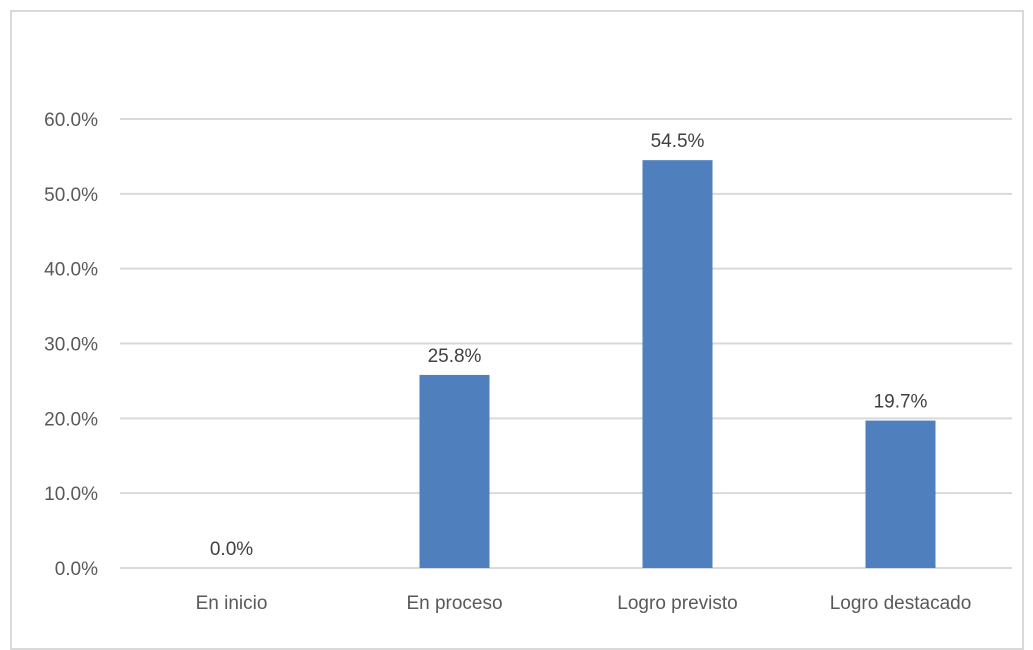 The width and height of the screenshot is (1033, 650). Describe the element at coordinates (71, 270) in the screenshot. I see `y-tick-label: 40.0%` at that location.